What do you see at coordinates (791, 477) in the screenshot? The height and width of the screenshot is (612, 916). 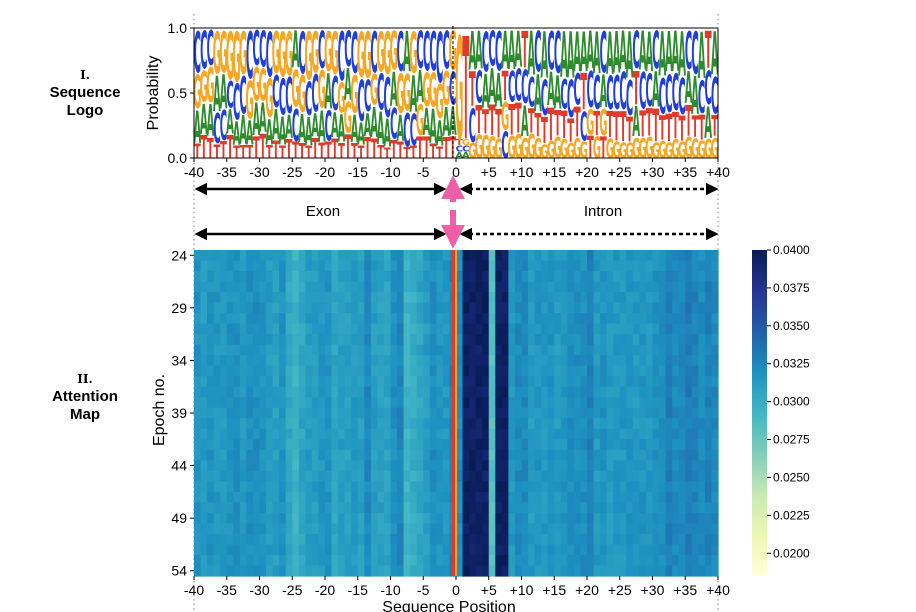 I see `colorbar-tick-label: 0.0250` at bounding box center [791, 477].